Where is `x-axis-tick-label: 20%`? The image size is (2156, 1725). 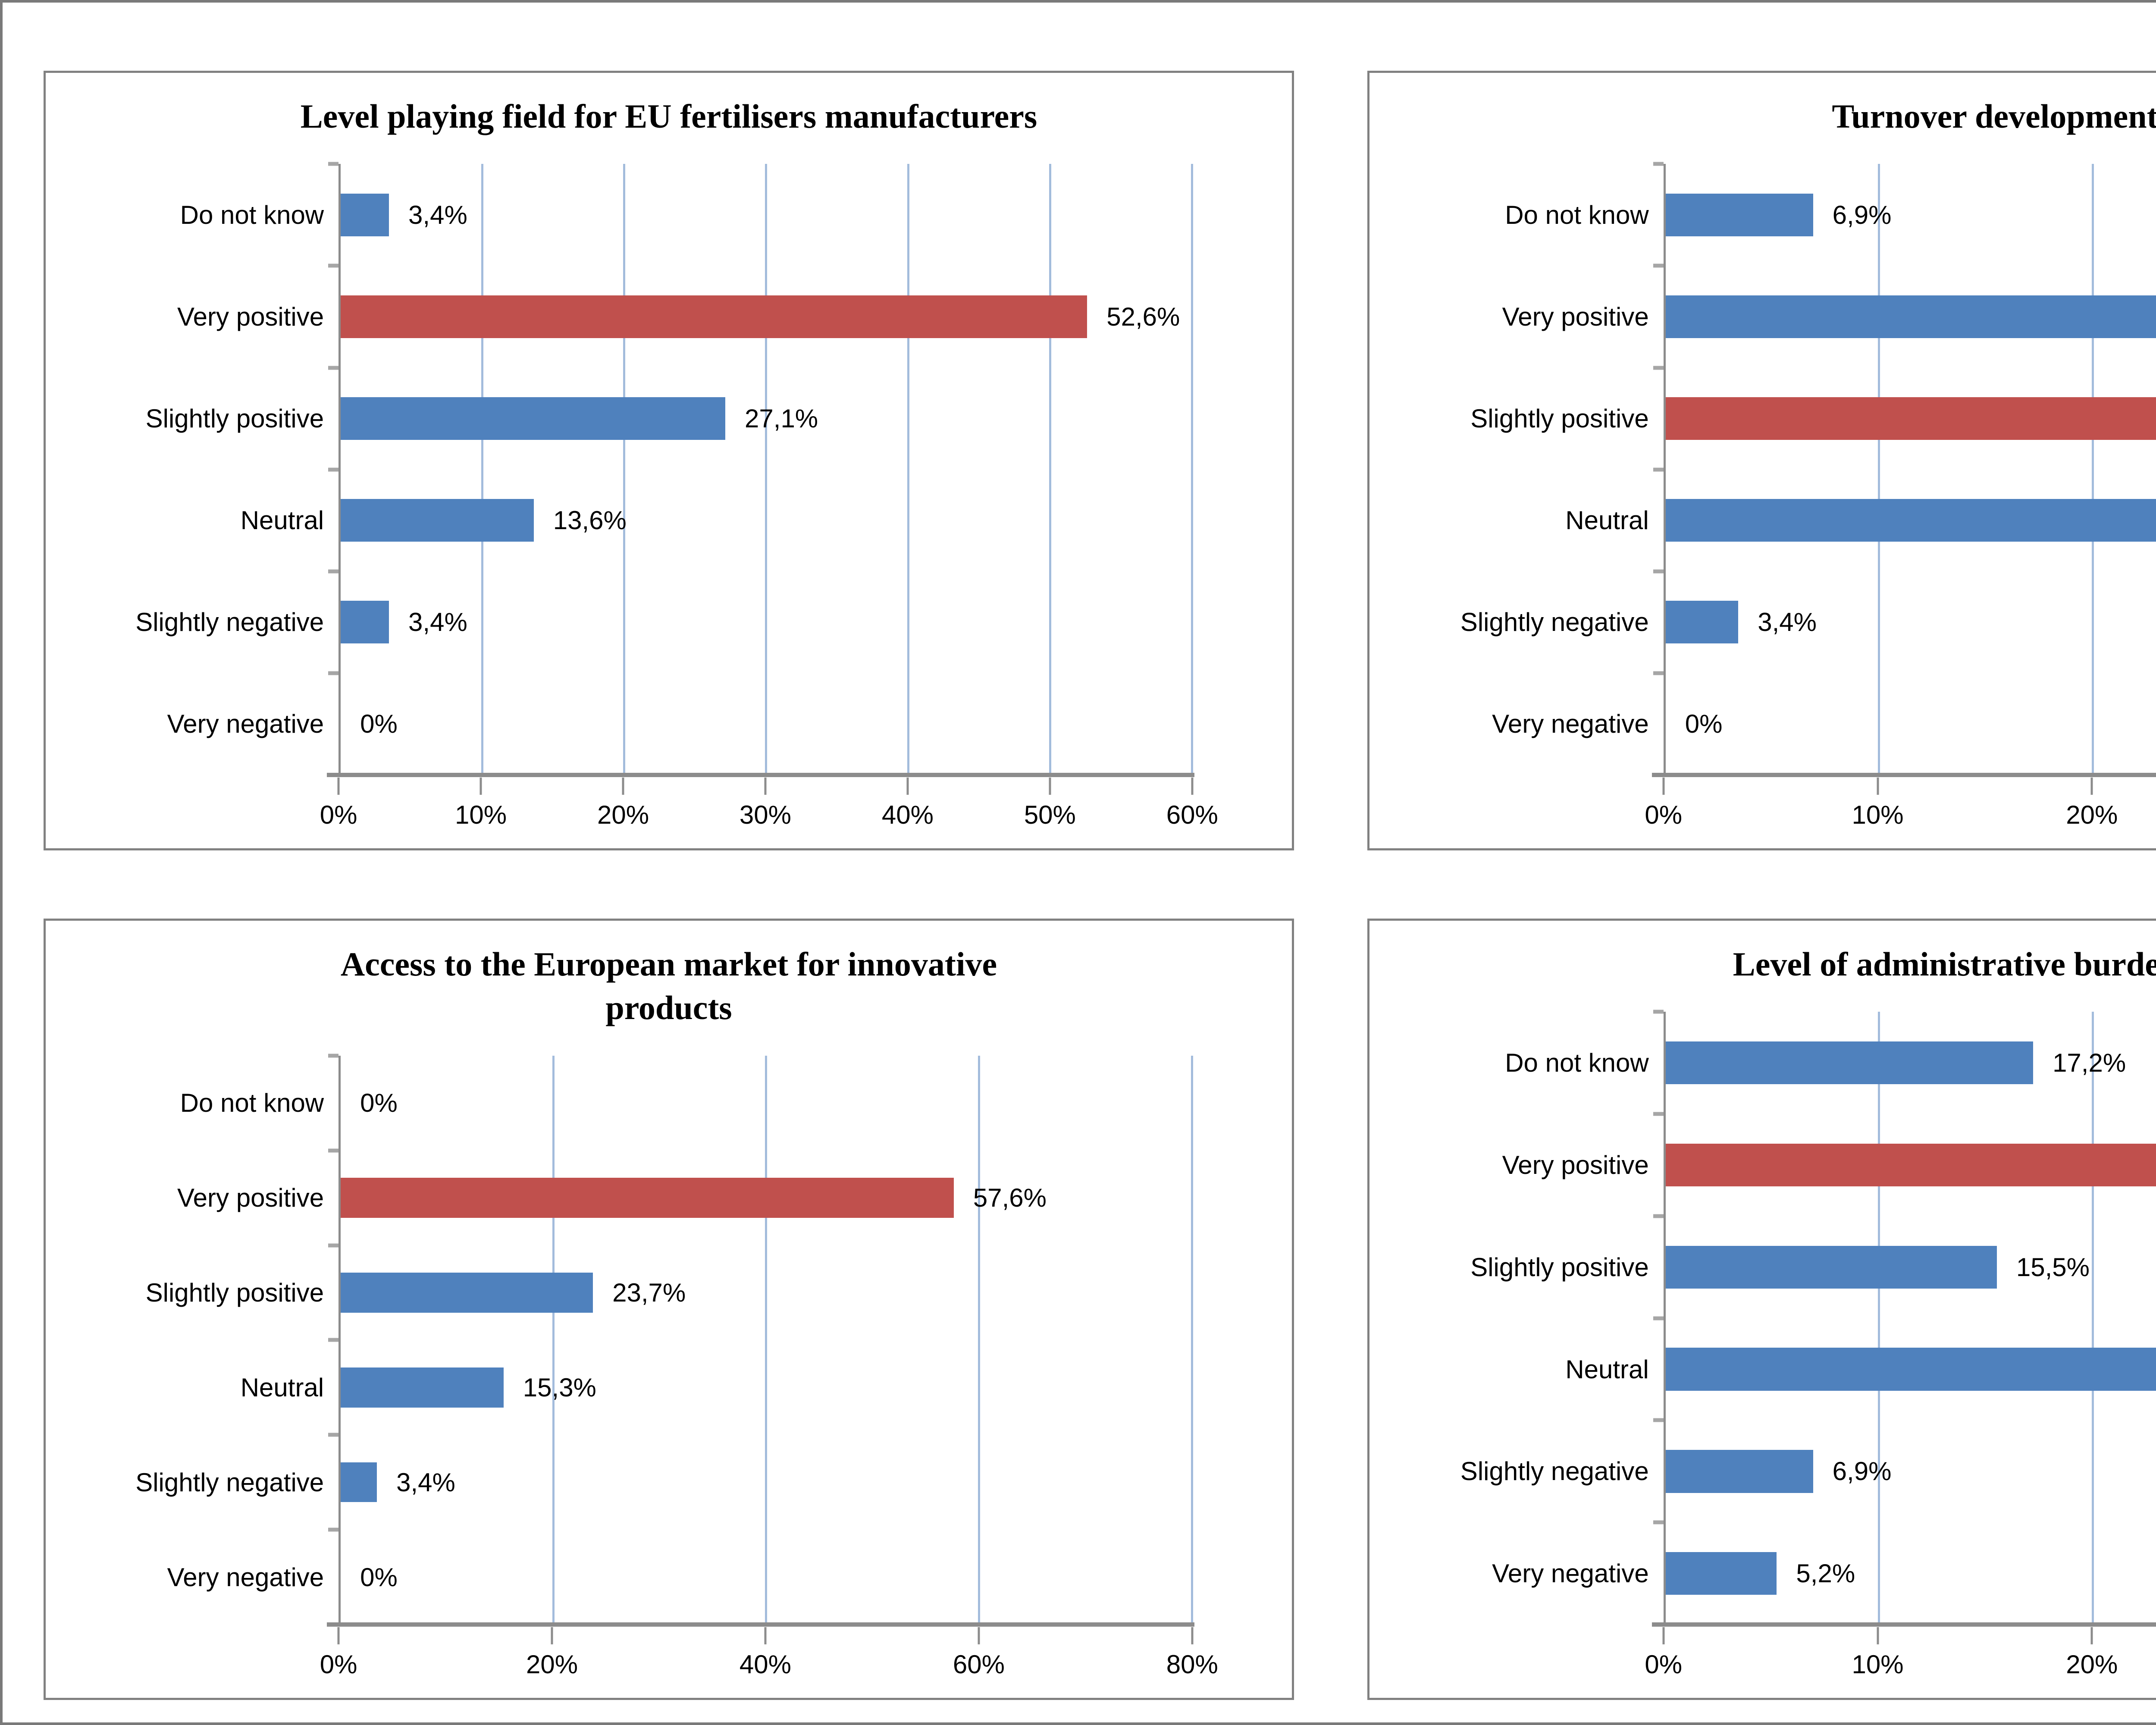 x-axis-tick-label: 20% is located at coordinates (2092, 1665).